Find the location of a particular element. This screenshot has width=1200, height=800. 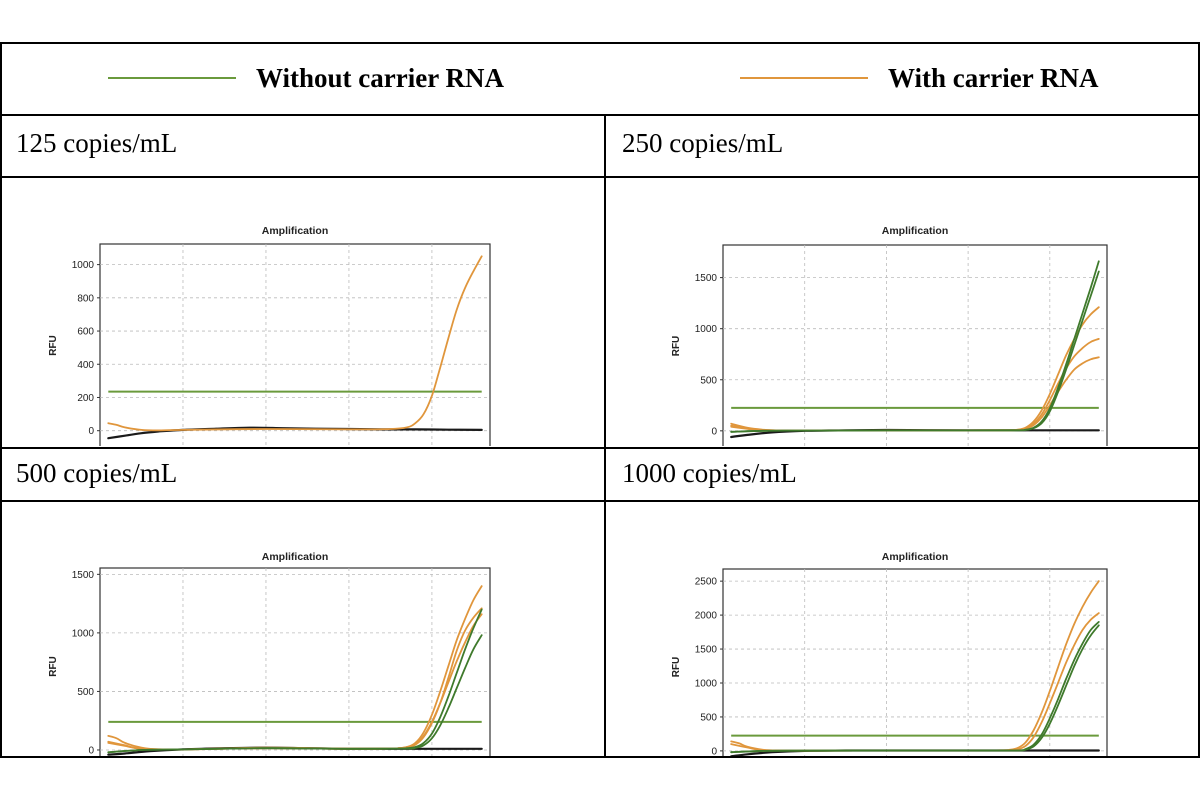

series-line-baseline is located at coordinates (295, 433).